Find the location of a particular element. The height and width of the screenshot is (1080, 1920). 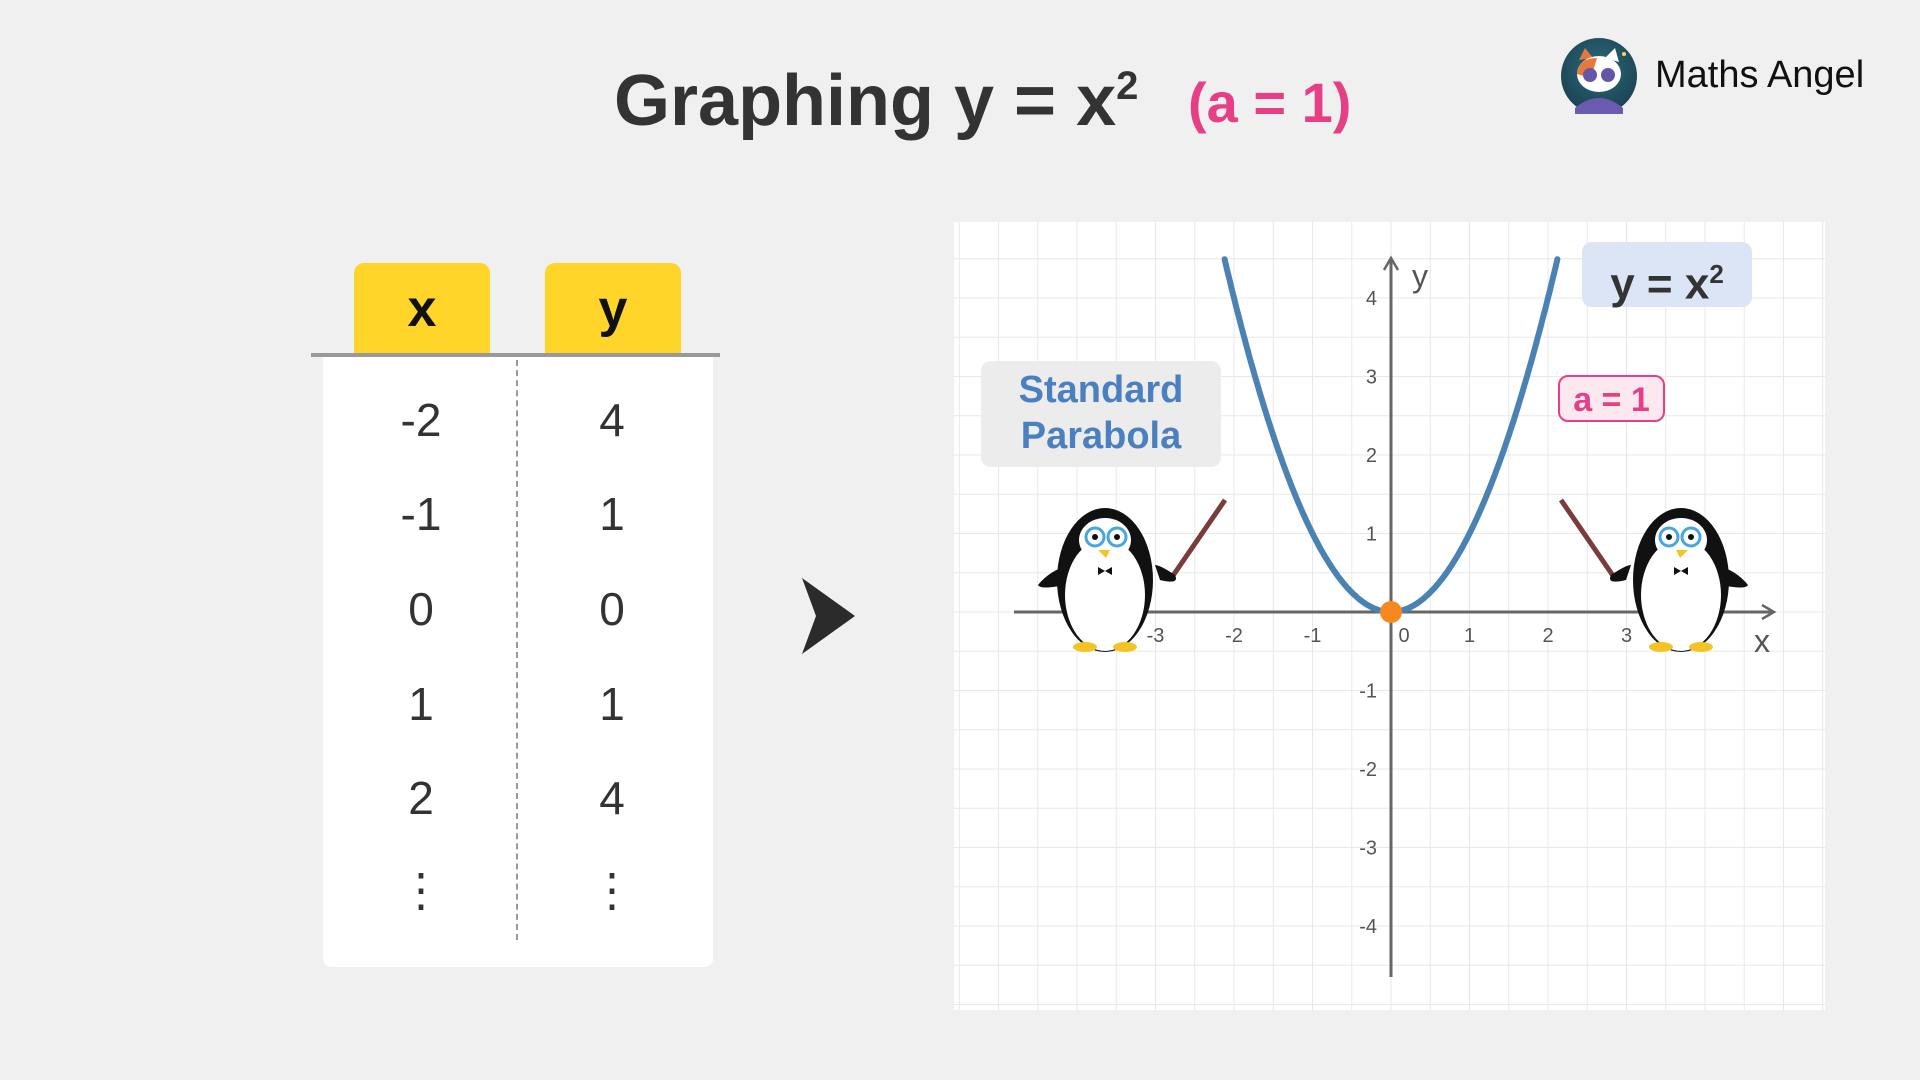

x-tick-label: -1 is located at coordinates (1313, 636).